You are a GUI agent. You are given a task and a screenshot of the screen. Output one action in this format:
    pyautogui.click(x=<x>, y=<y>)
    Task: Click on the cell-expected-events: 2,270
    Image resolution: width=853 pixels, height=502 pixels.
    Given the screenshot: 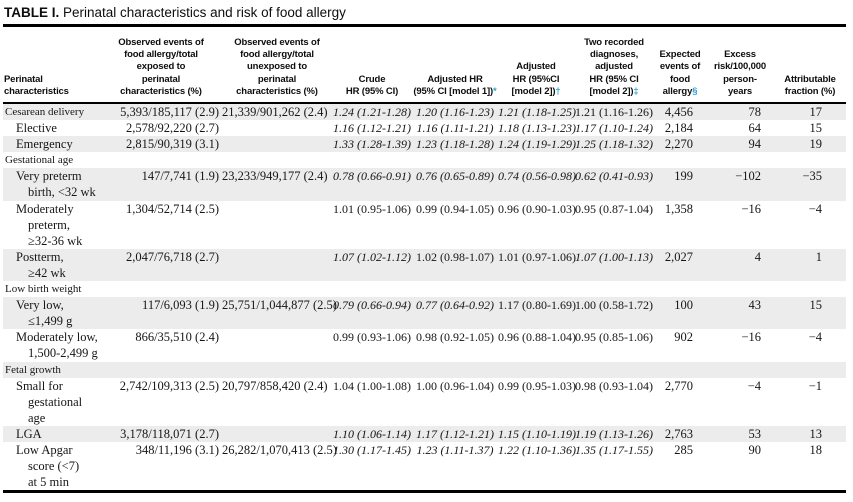 What is the action you would take?
    pyautogui.click(x=678, y=144)
    